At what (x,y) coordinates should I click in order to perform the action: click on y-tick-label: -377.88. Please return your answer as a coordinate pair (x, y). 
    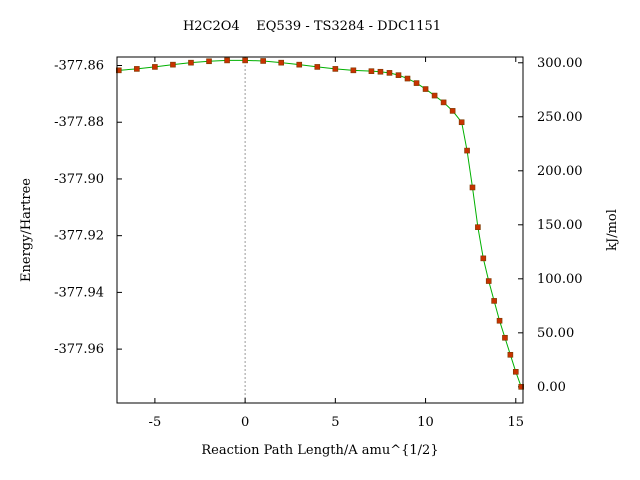
    Looking at the image, I should click on (79, 122).